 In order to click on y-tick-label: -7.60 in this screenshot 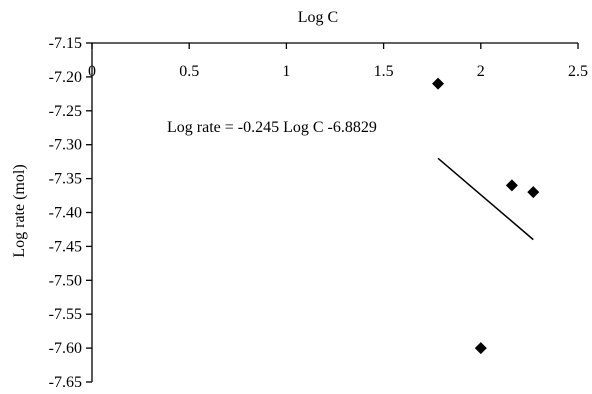, I will do `click(65, 348)`.